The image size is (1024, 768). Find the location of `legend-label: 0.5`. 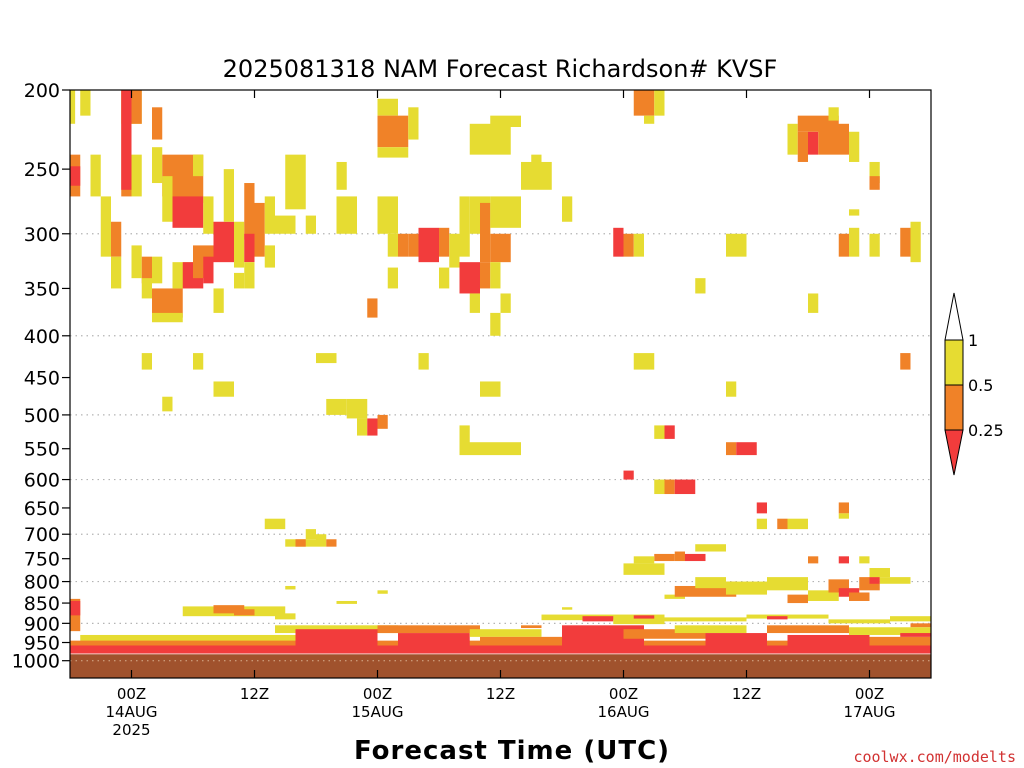

legend-label: 0.5 is located at coordinates (980, 385).